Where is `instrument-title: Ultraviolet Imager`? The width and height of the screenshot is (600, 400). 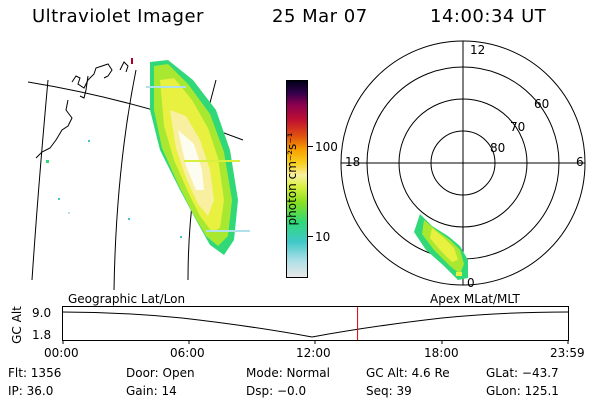 instrument-title: Ultraviolet Imager is located at coordinates (118, 16).